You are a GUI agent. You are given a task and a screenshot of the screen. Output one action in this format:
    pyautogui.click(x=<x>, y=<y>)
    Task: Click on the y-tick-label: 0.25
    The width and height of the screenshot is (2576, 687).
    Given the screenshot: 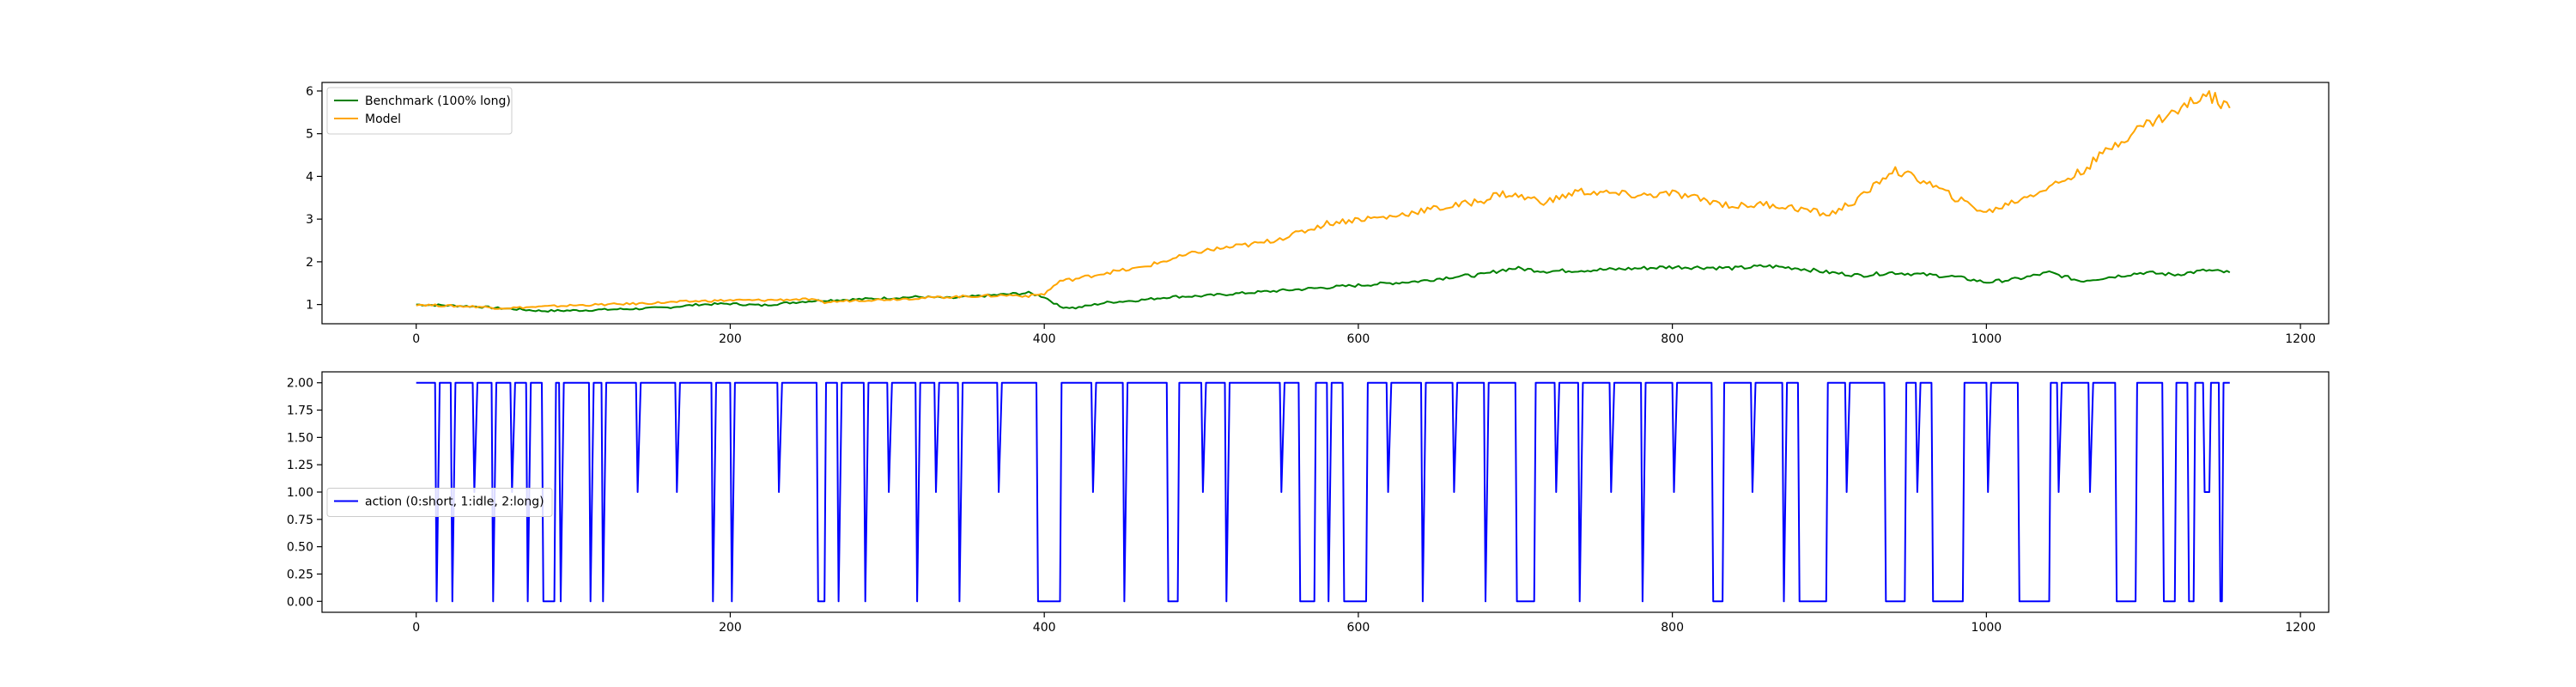 What is the action you would take?
    pyautogui.click(x=300, y=574)
    